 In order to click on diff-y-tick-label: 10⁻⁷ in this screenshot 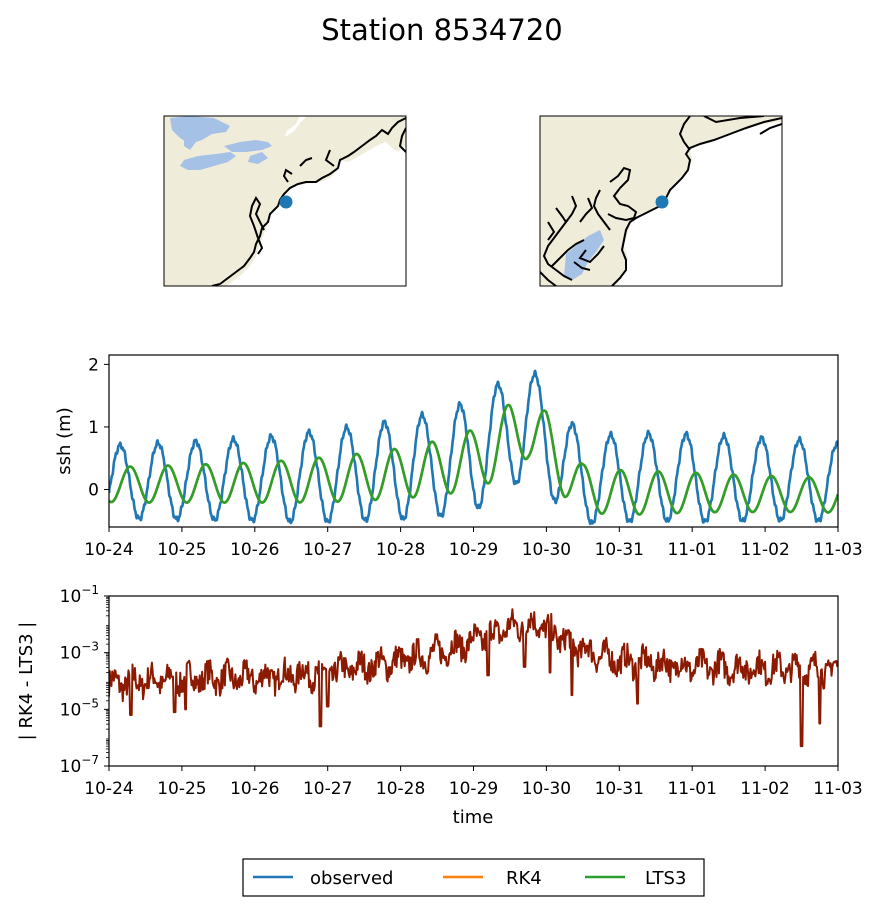, I will do `click(79, 765)`.